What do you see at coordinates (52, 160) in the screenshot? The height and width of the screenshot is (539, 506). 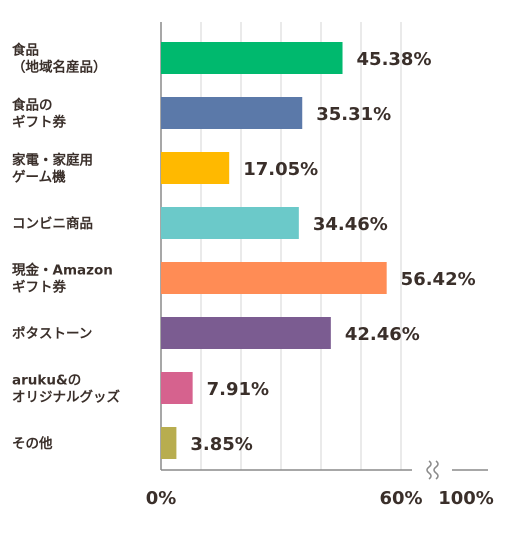 I see `category-label: 家電・家庭用` at bounding box center [52, 160].